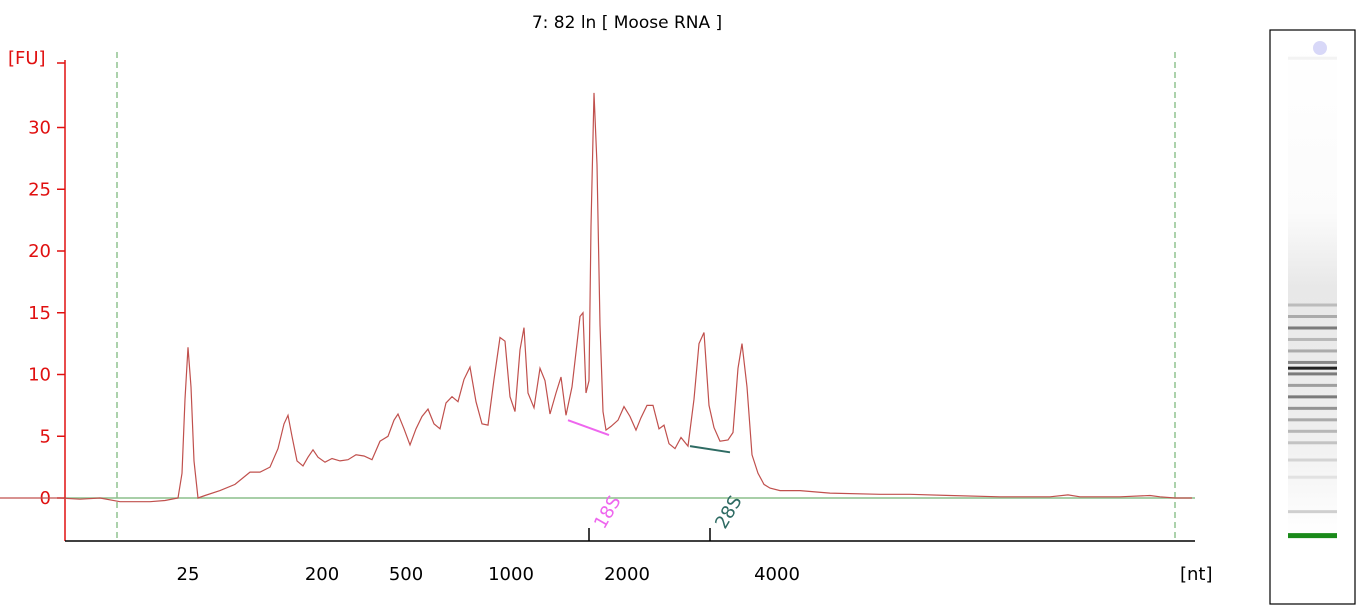  I want to click on x-axis-label: [nt], so click(1196, 574).